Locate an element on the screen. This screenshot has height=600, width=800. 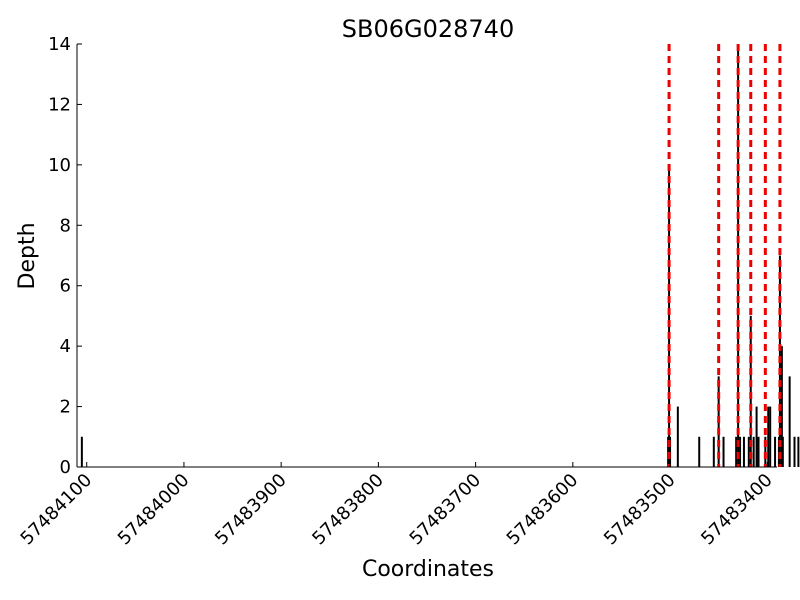
x-tick-label: 57484000 is located at coordinates (154, 510).